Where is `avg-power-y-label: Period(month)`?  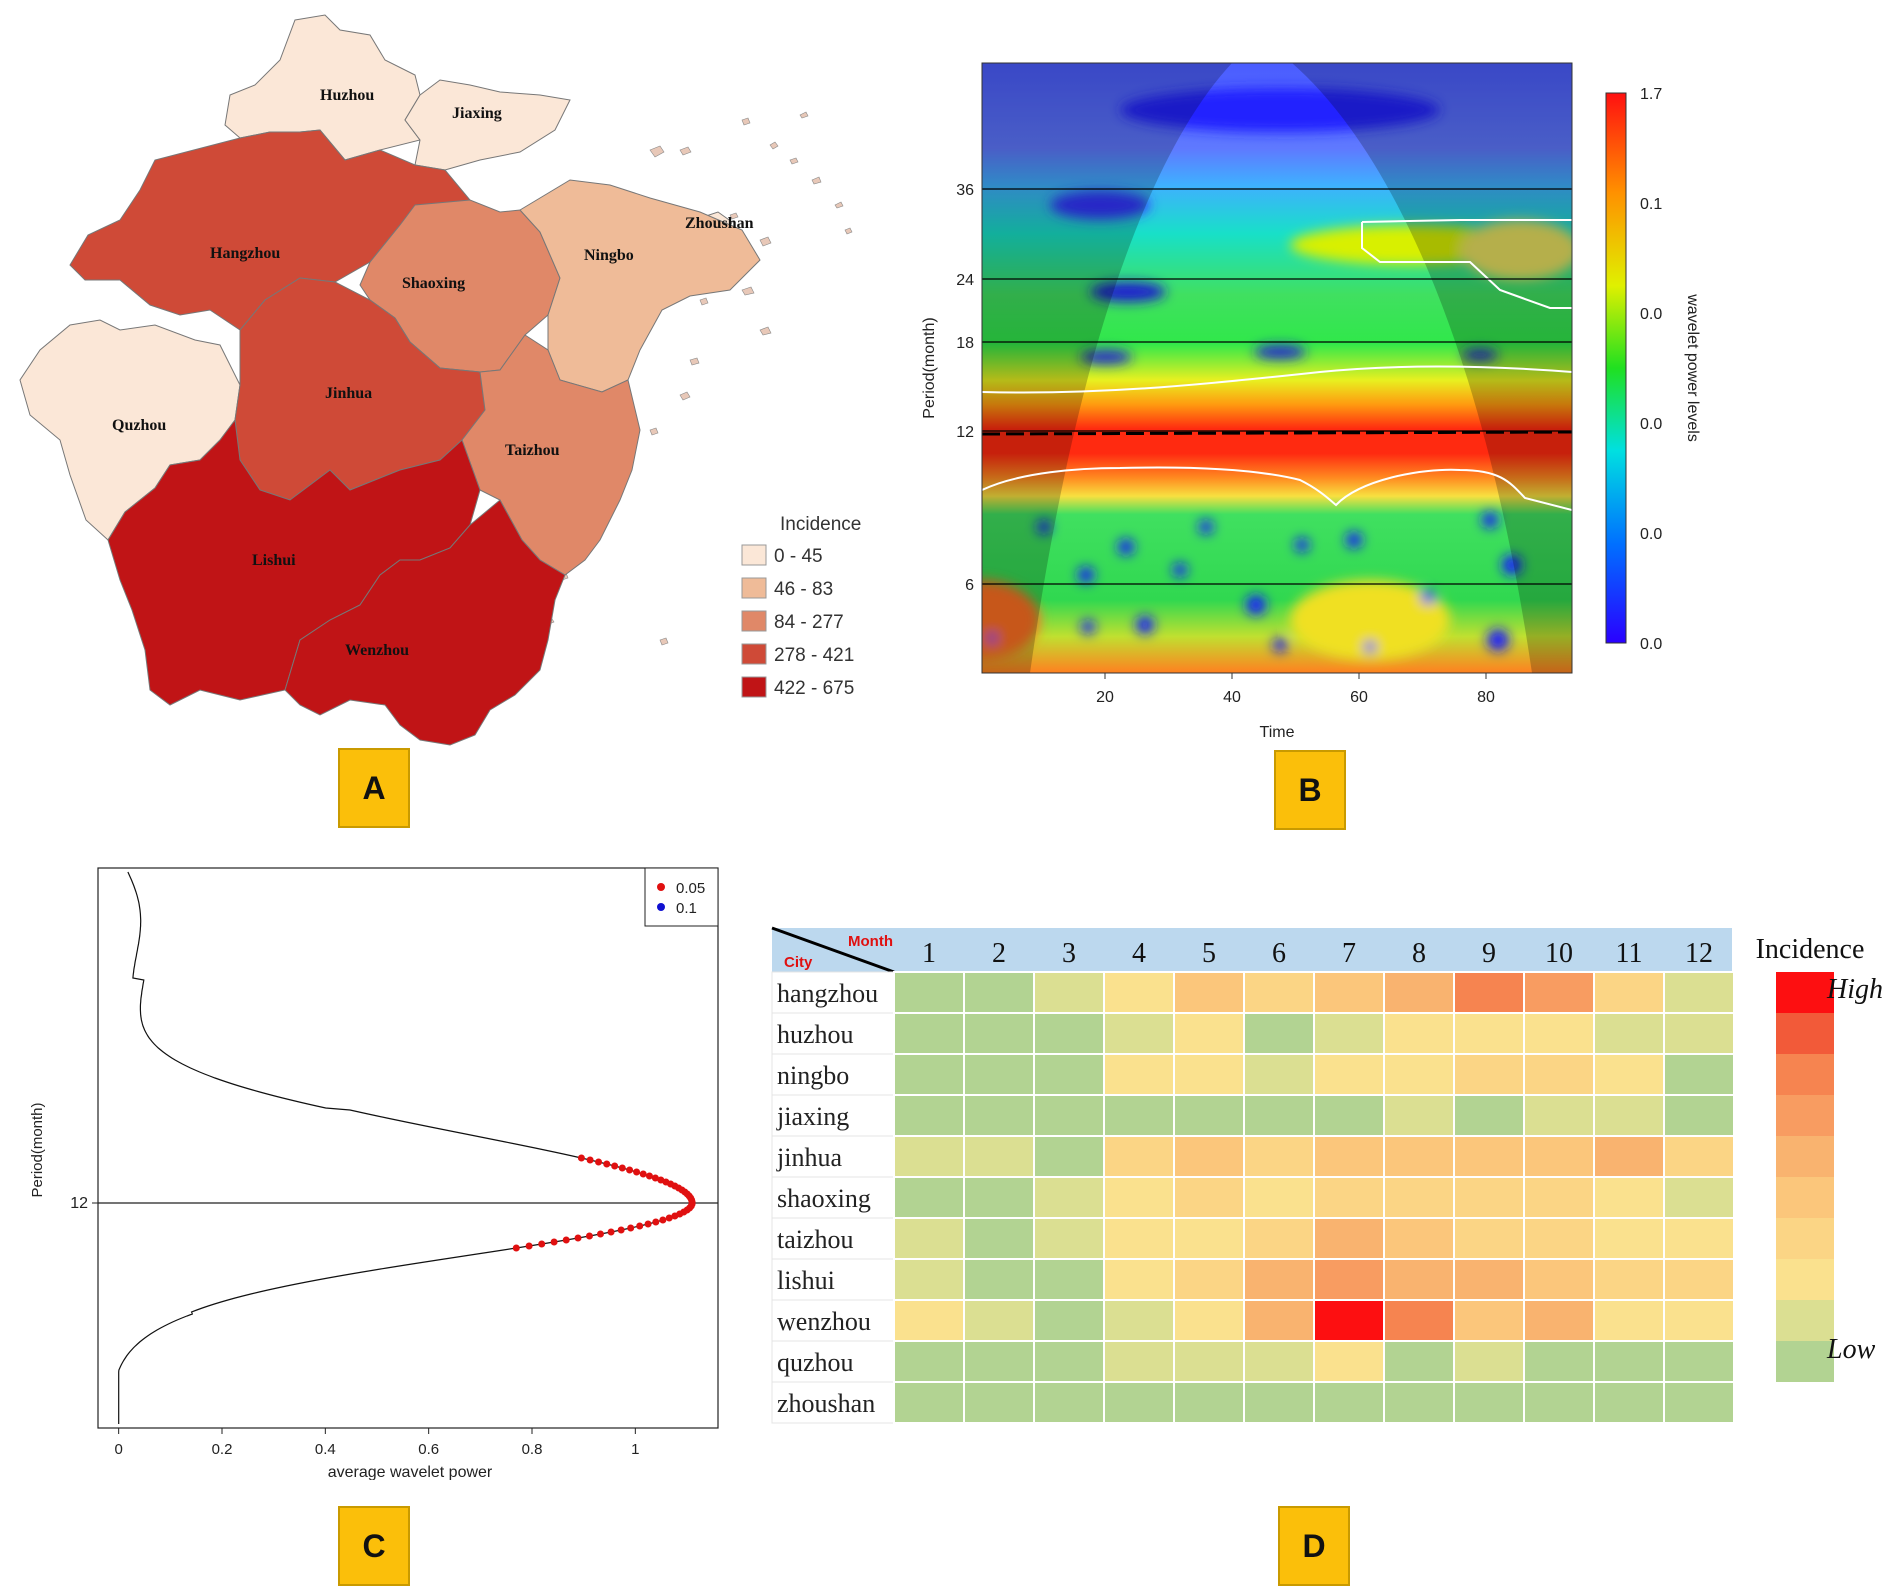
avg-power-y-label: Period(month) is located at coordinates (37, 1149).